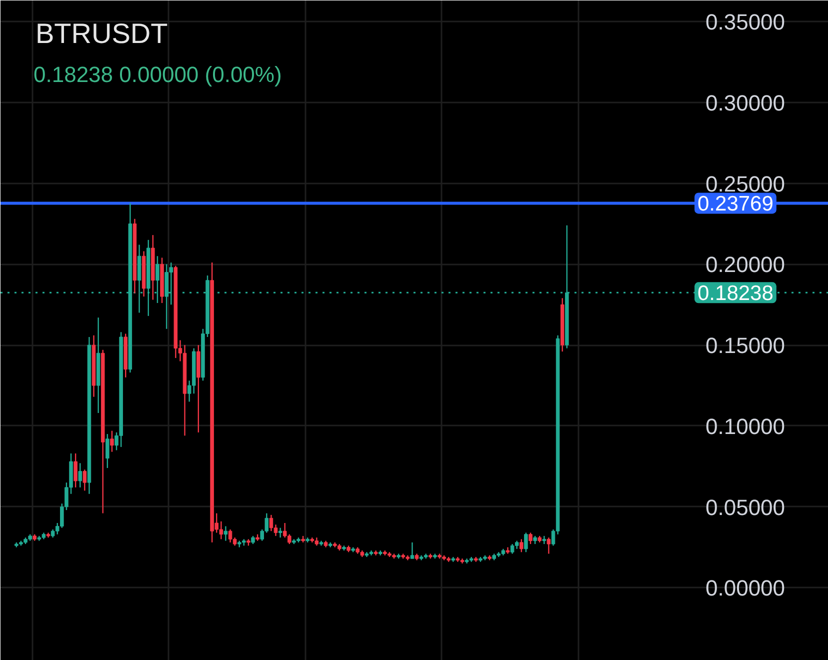  What do you see at coordinates (746, 426) in the screenshot?
I see `y-tick-label: 0.10000` at bounding box center [746, 426].